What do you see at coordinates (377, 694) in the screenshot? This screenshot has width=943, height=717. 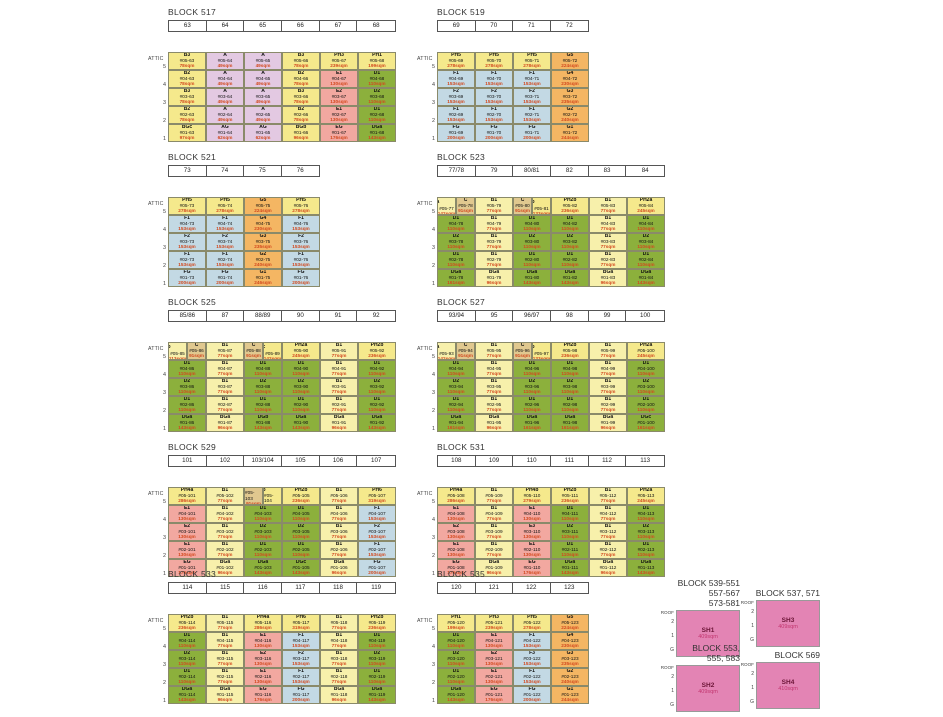 I see `unit-cell: DGa #01-119 143sqm` at bounding box center [377, 694].